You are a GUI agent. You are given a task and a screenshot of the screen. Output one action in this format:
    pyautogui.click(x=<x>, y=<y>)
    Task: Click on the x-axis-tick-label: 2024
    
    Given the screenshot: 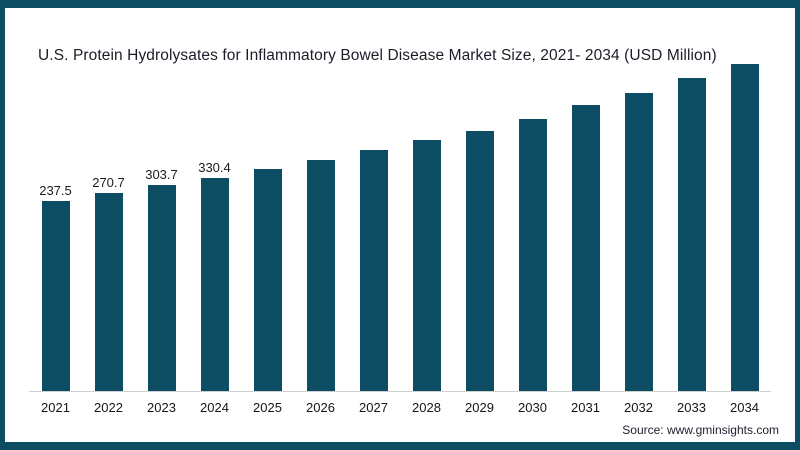 What is the action you would take?
    pyautogui.click(x=214, y=407)
    